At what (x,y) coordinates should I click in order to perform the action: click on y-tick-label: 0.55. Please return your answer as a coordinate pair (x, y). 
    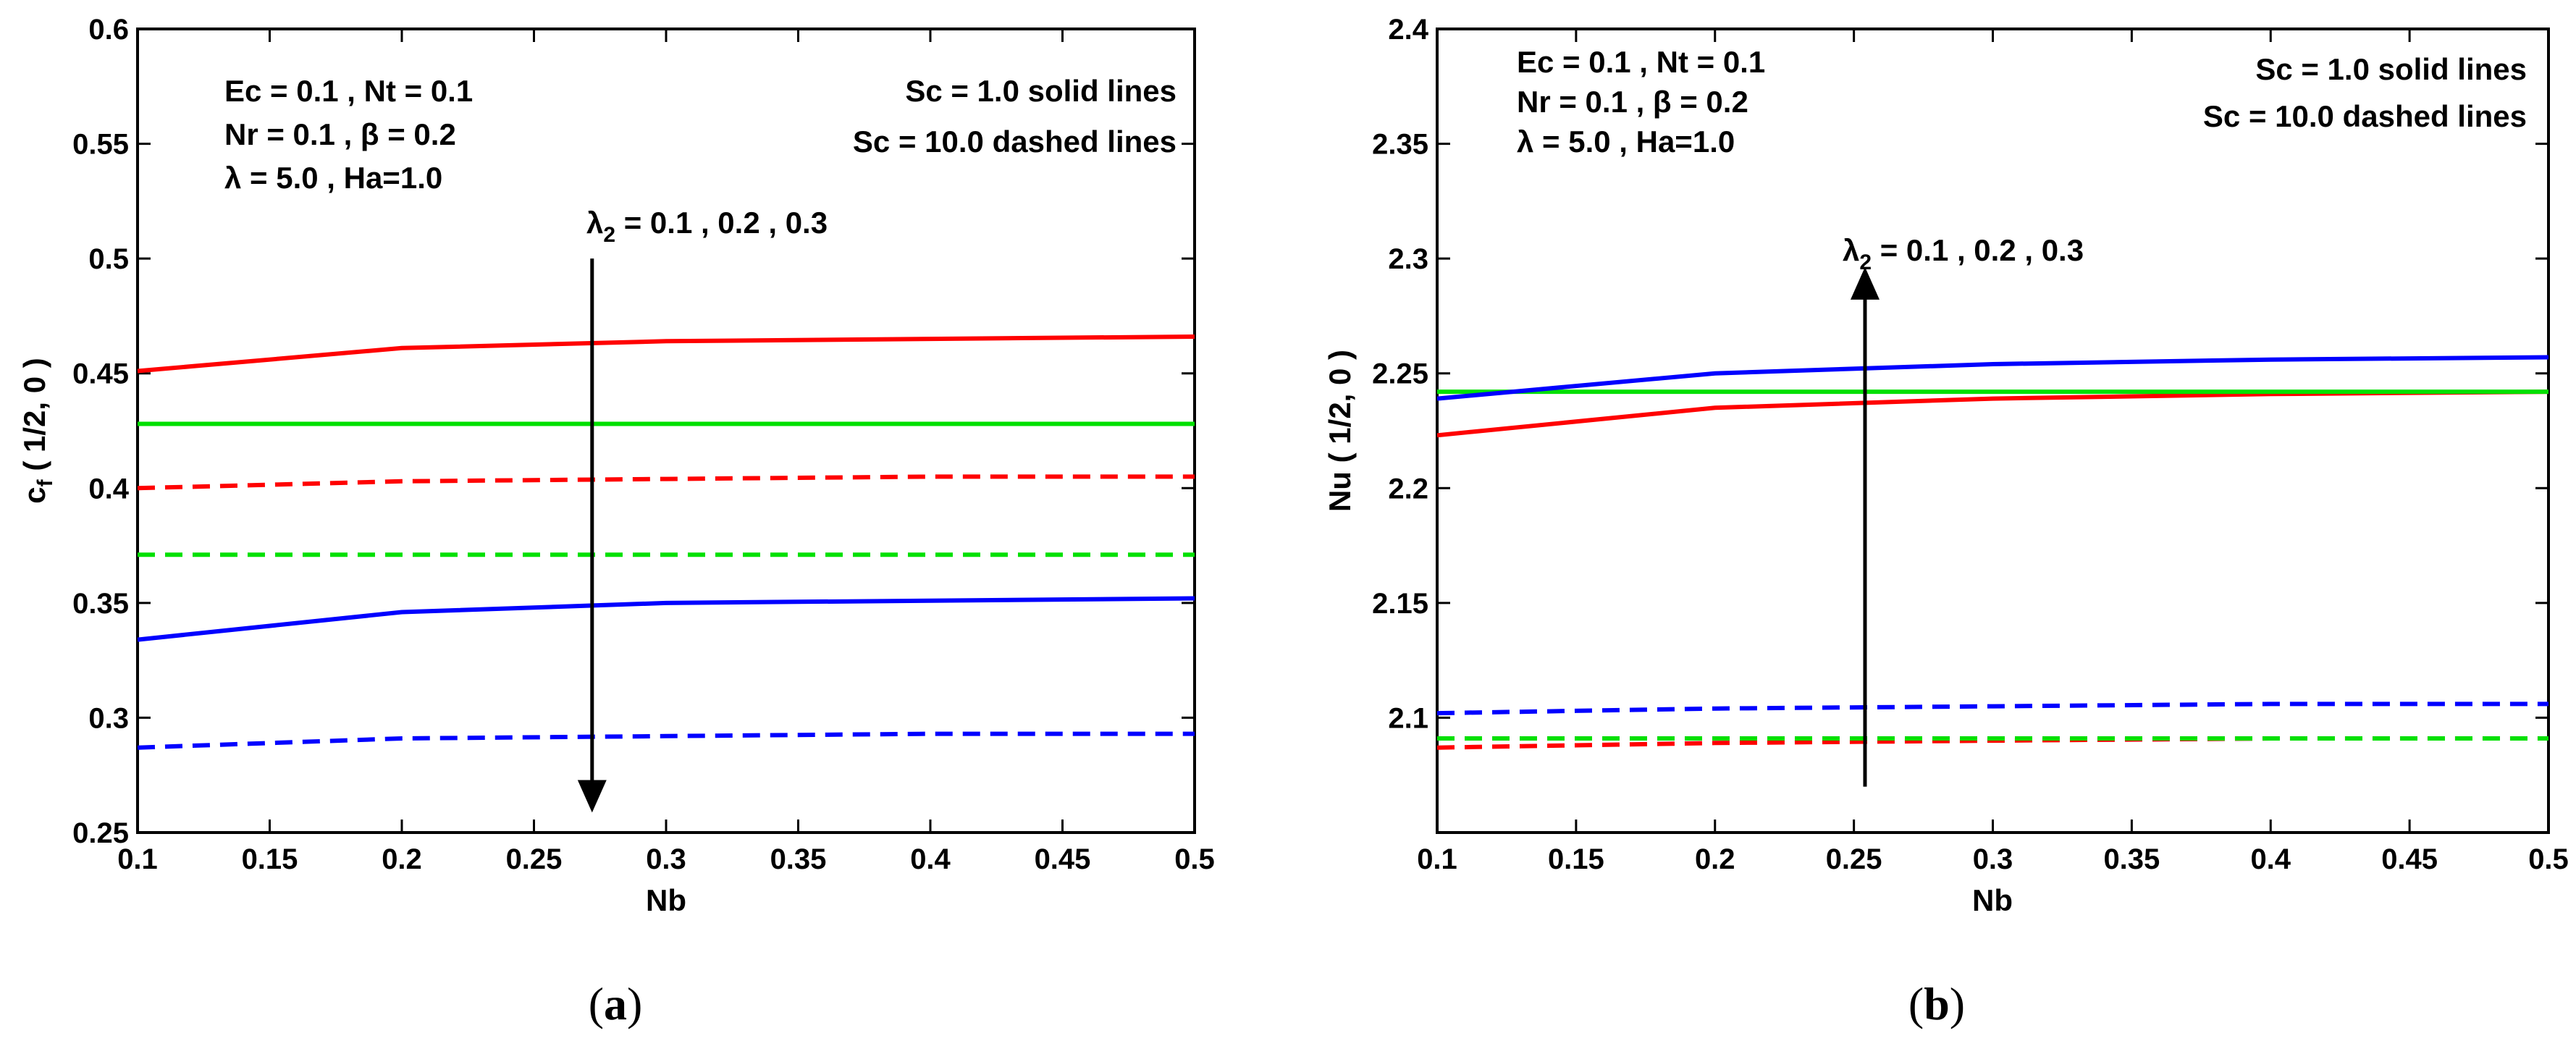
    Looking at the image, I should click on (100, 145).